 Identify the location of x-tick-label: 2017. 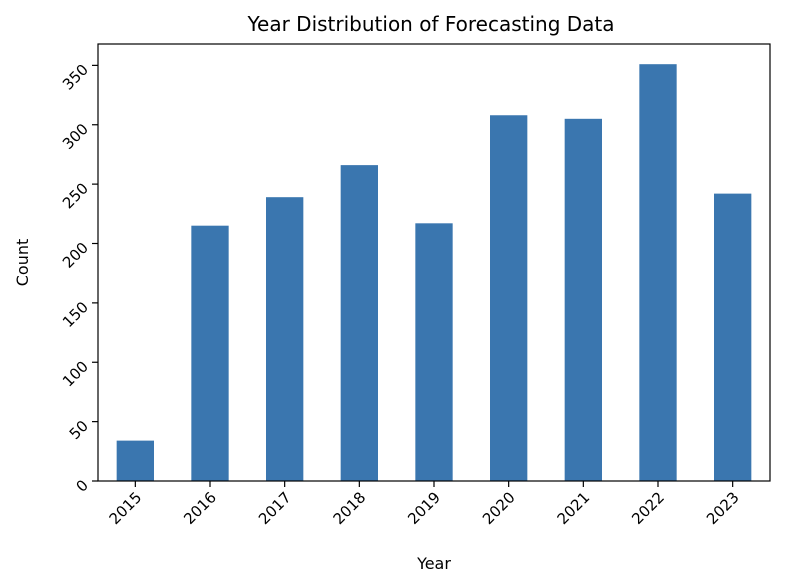
(275, 508).